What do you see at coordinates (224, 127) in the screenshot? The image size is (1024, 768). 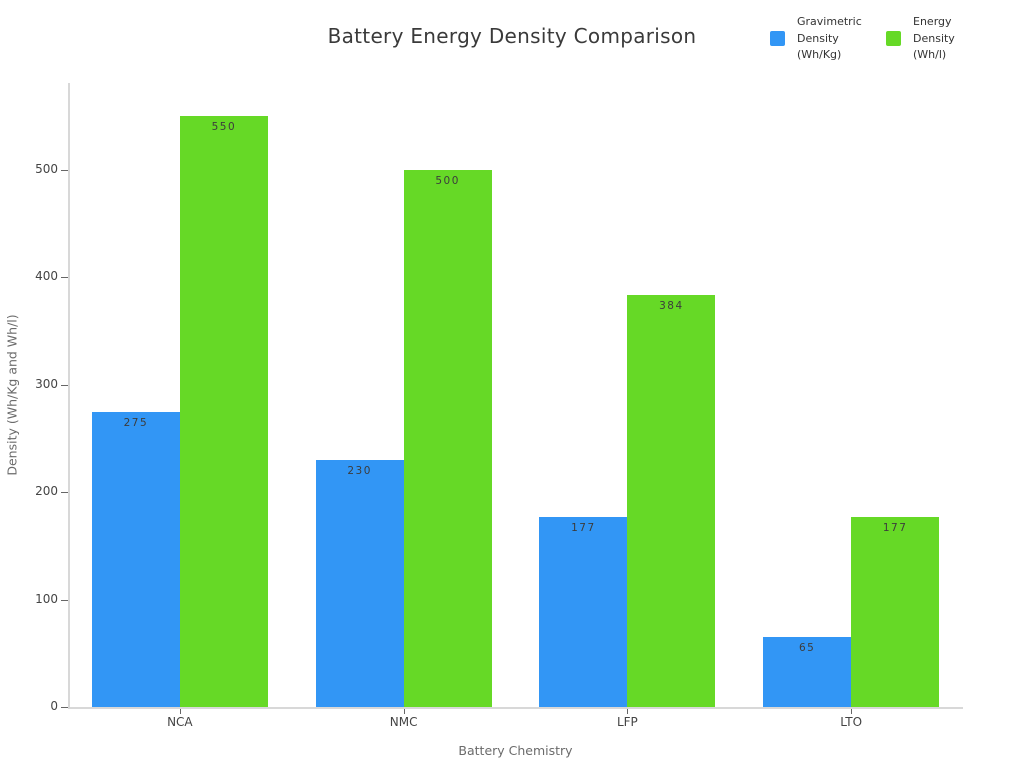 I see `bar-value-label: 550` at bounding box center [224, 127].